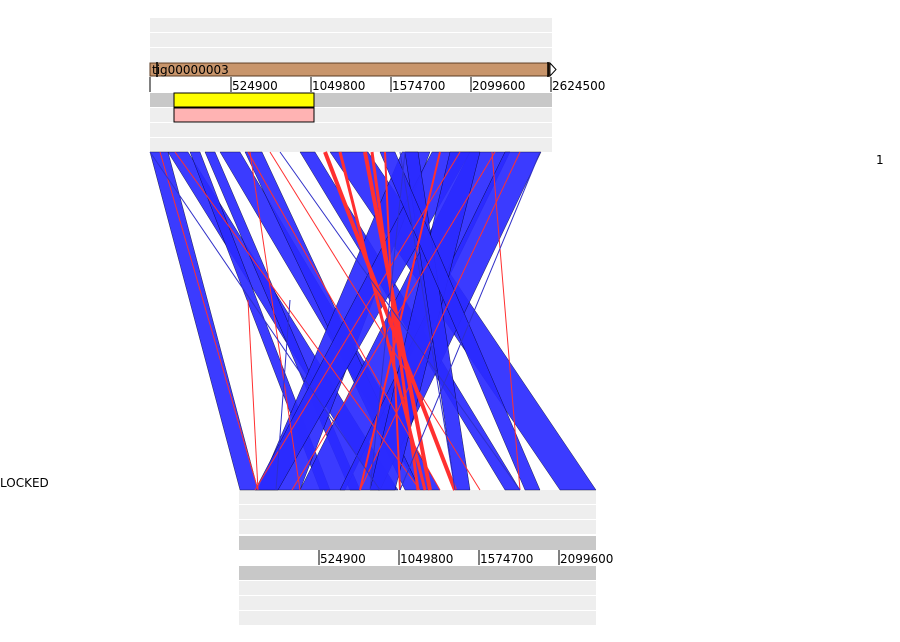 Image resolution: width=900 pixels, height=642 pixels. I want to click on top-tick-label: 524900, so click(255, 86).